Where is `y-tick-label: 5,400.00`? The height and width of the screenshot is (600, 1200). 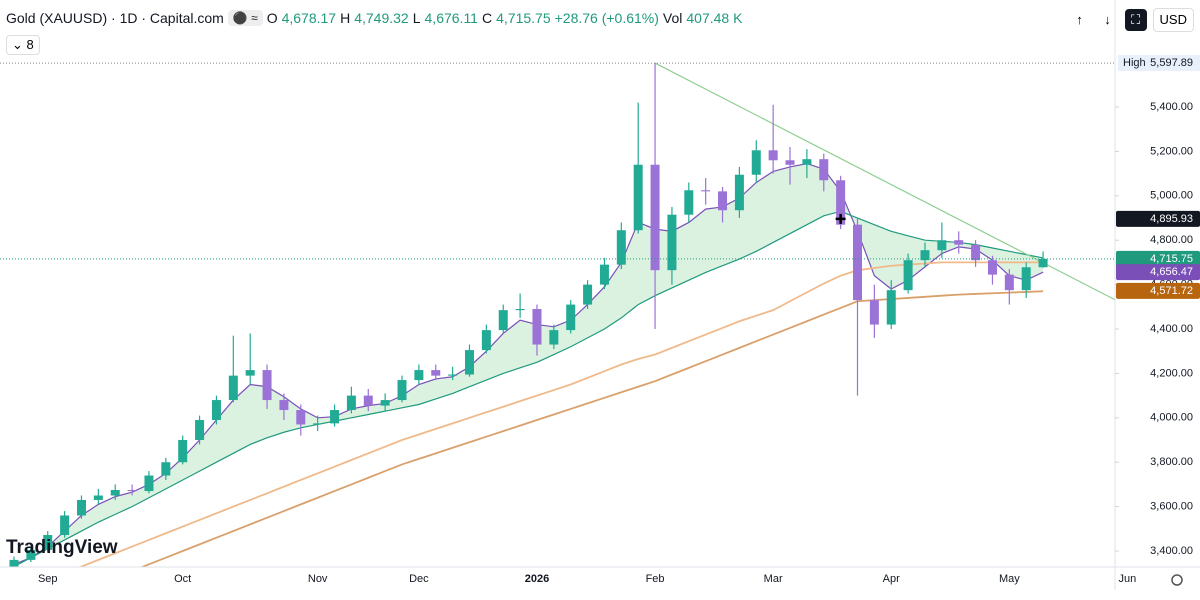
y-tick-label: 5,400.00 is located at coordinates (1171, 107).